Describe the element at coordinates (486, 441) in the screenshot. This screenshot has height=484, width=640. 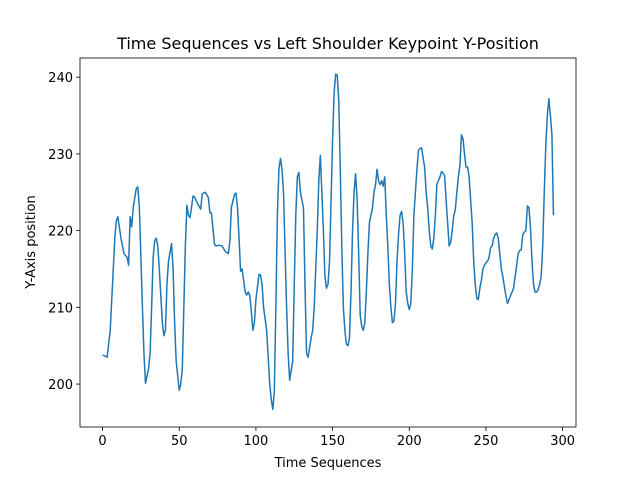
I see `x-tick-label: 250` at that location.